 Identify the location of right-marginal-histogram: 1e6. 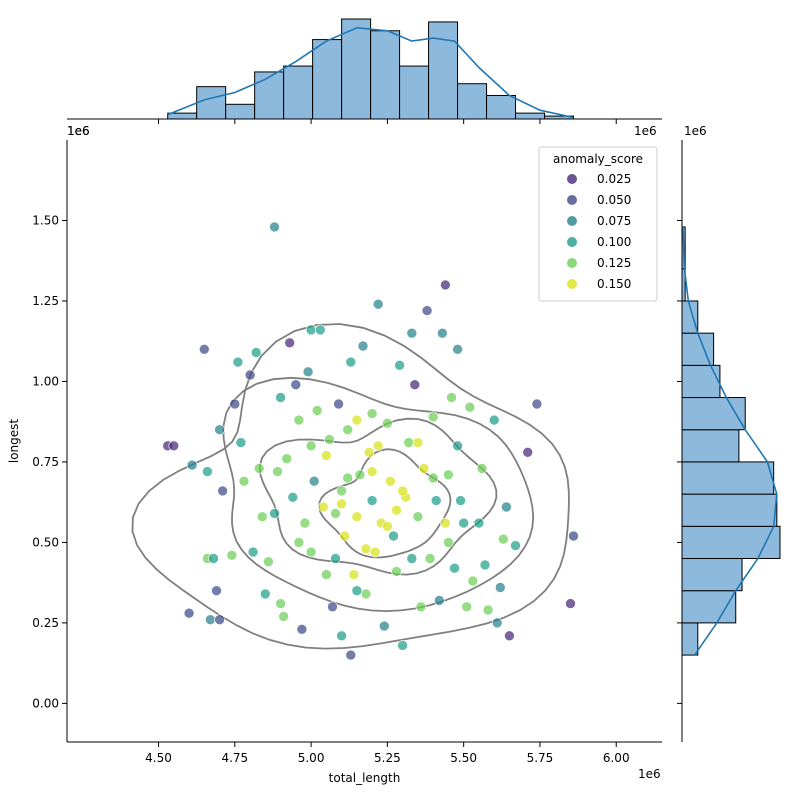
(729, 433).